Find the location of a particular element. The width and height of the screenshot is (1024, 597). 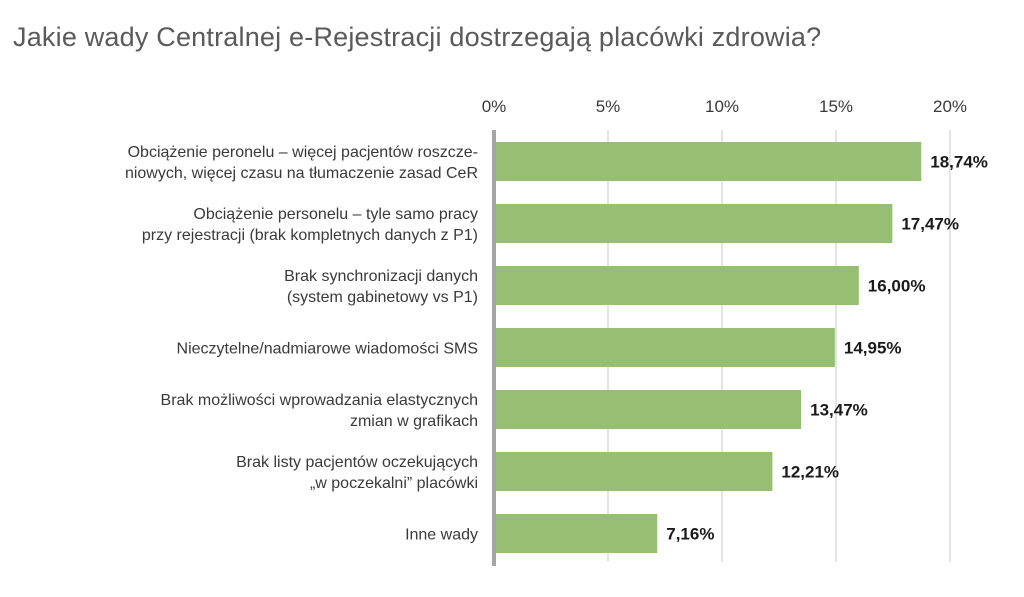

x-tick-label: 0% is located at coordinates (494, 106).